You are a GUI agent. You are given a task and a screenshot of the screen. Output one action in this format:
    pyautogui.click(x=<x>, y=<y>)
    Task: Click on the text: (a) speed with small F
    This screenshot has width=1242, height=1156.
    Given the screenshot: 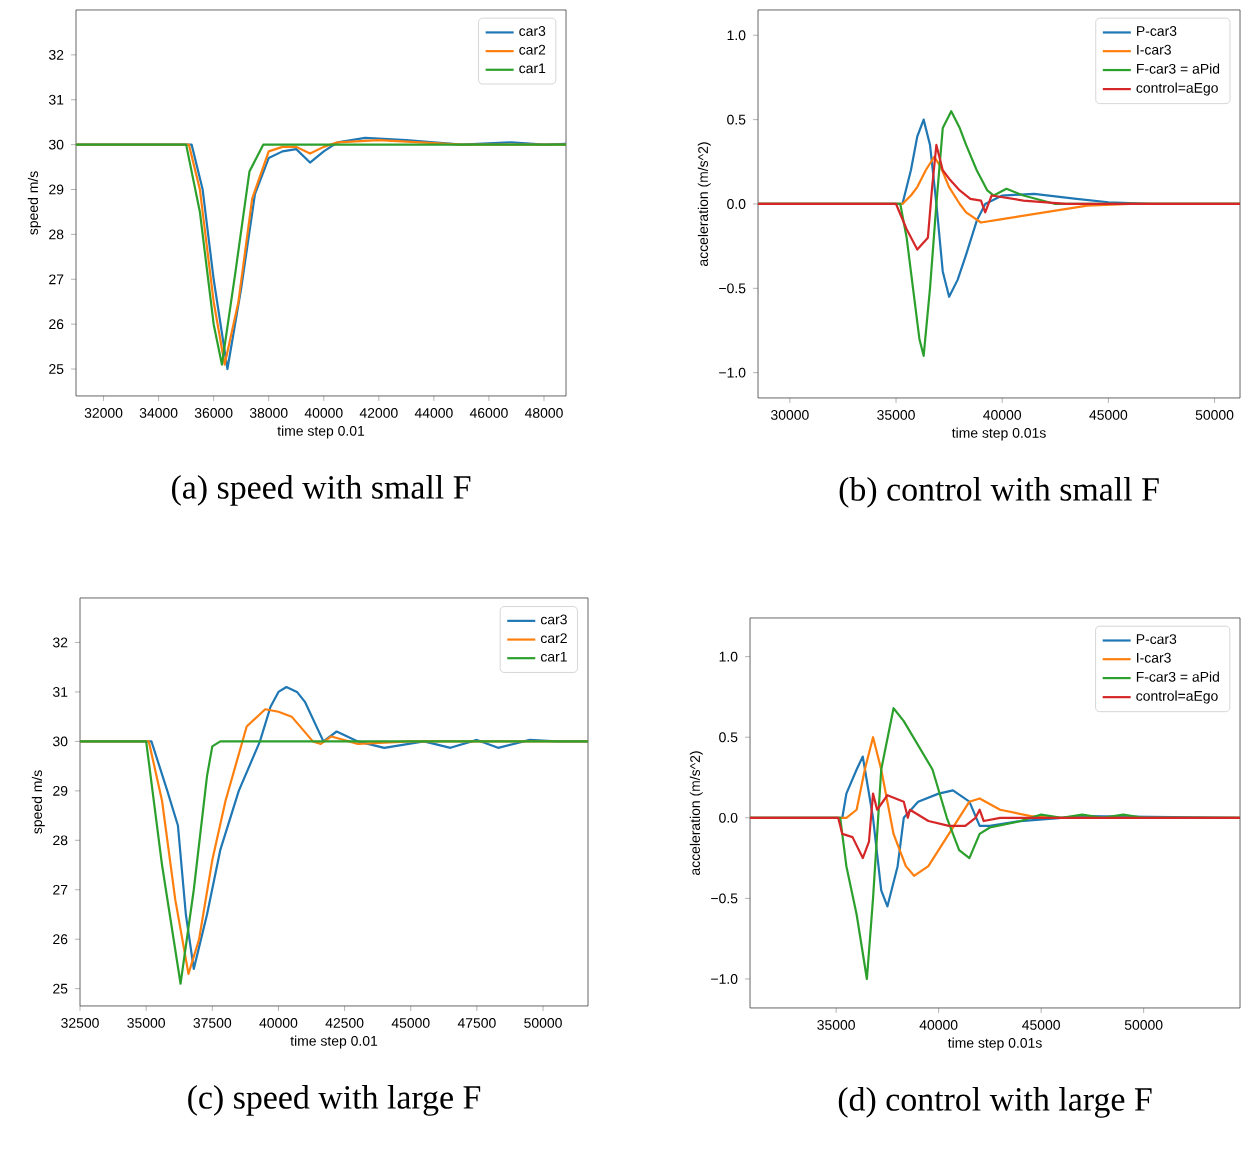 What is the action you would take?
    pyautogui.click(x=321, y=490)
    